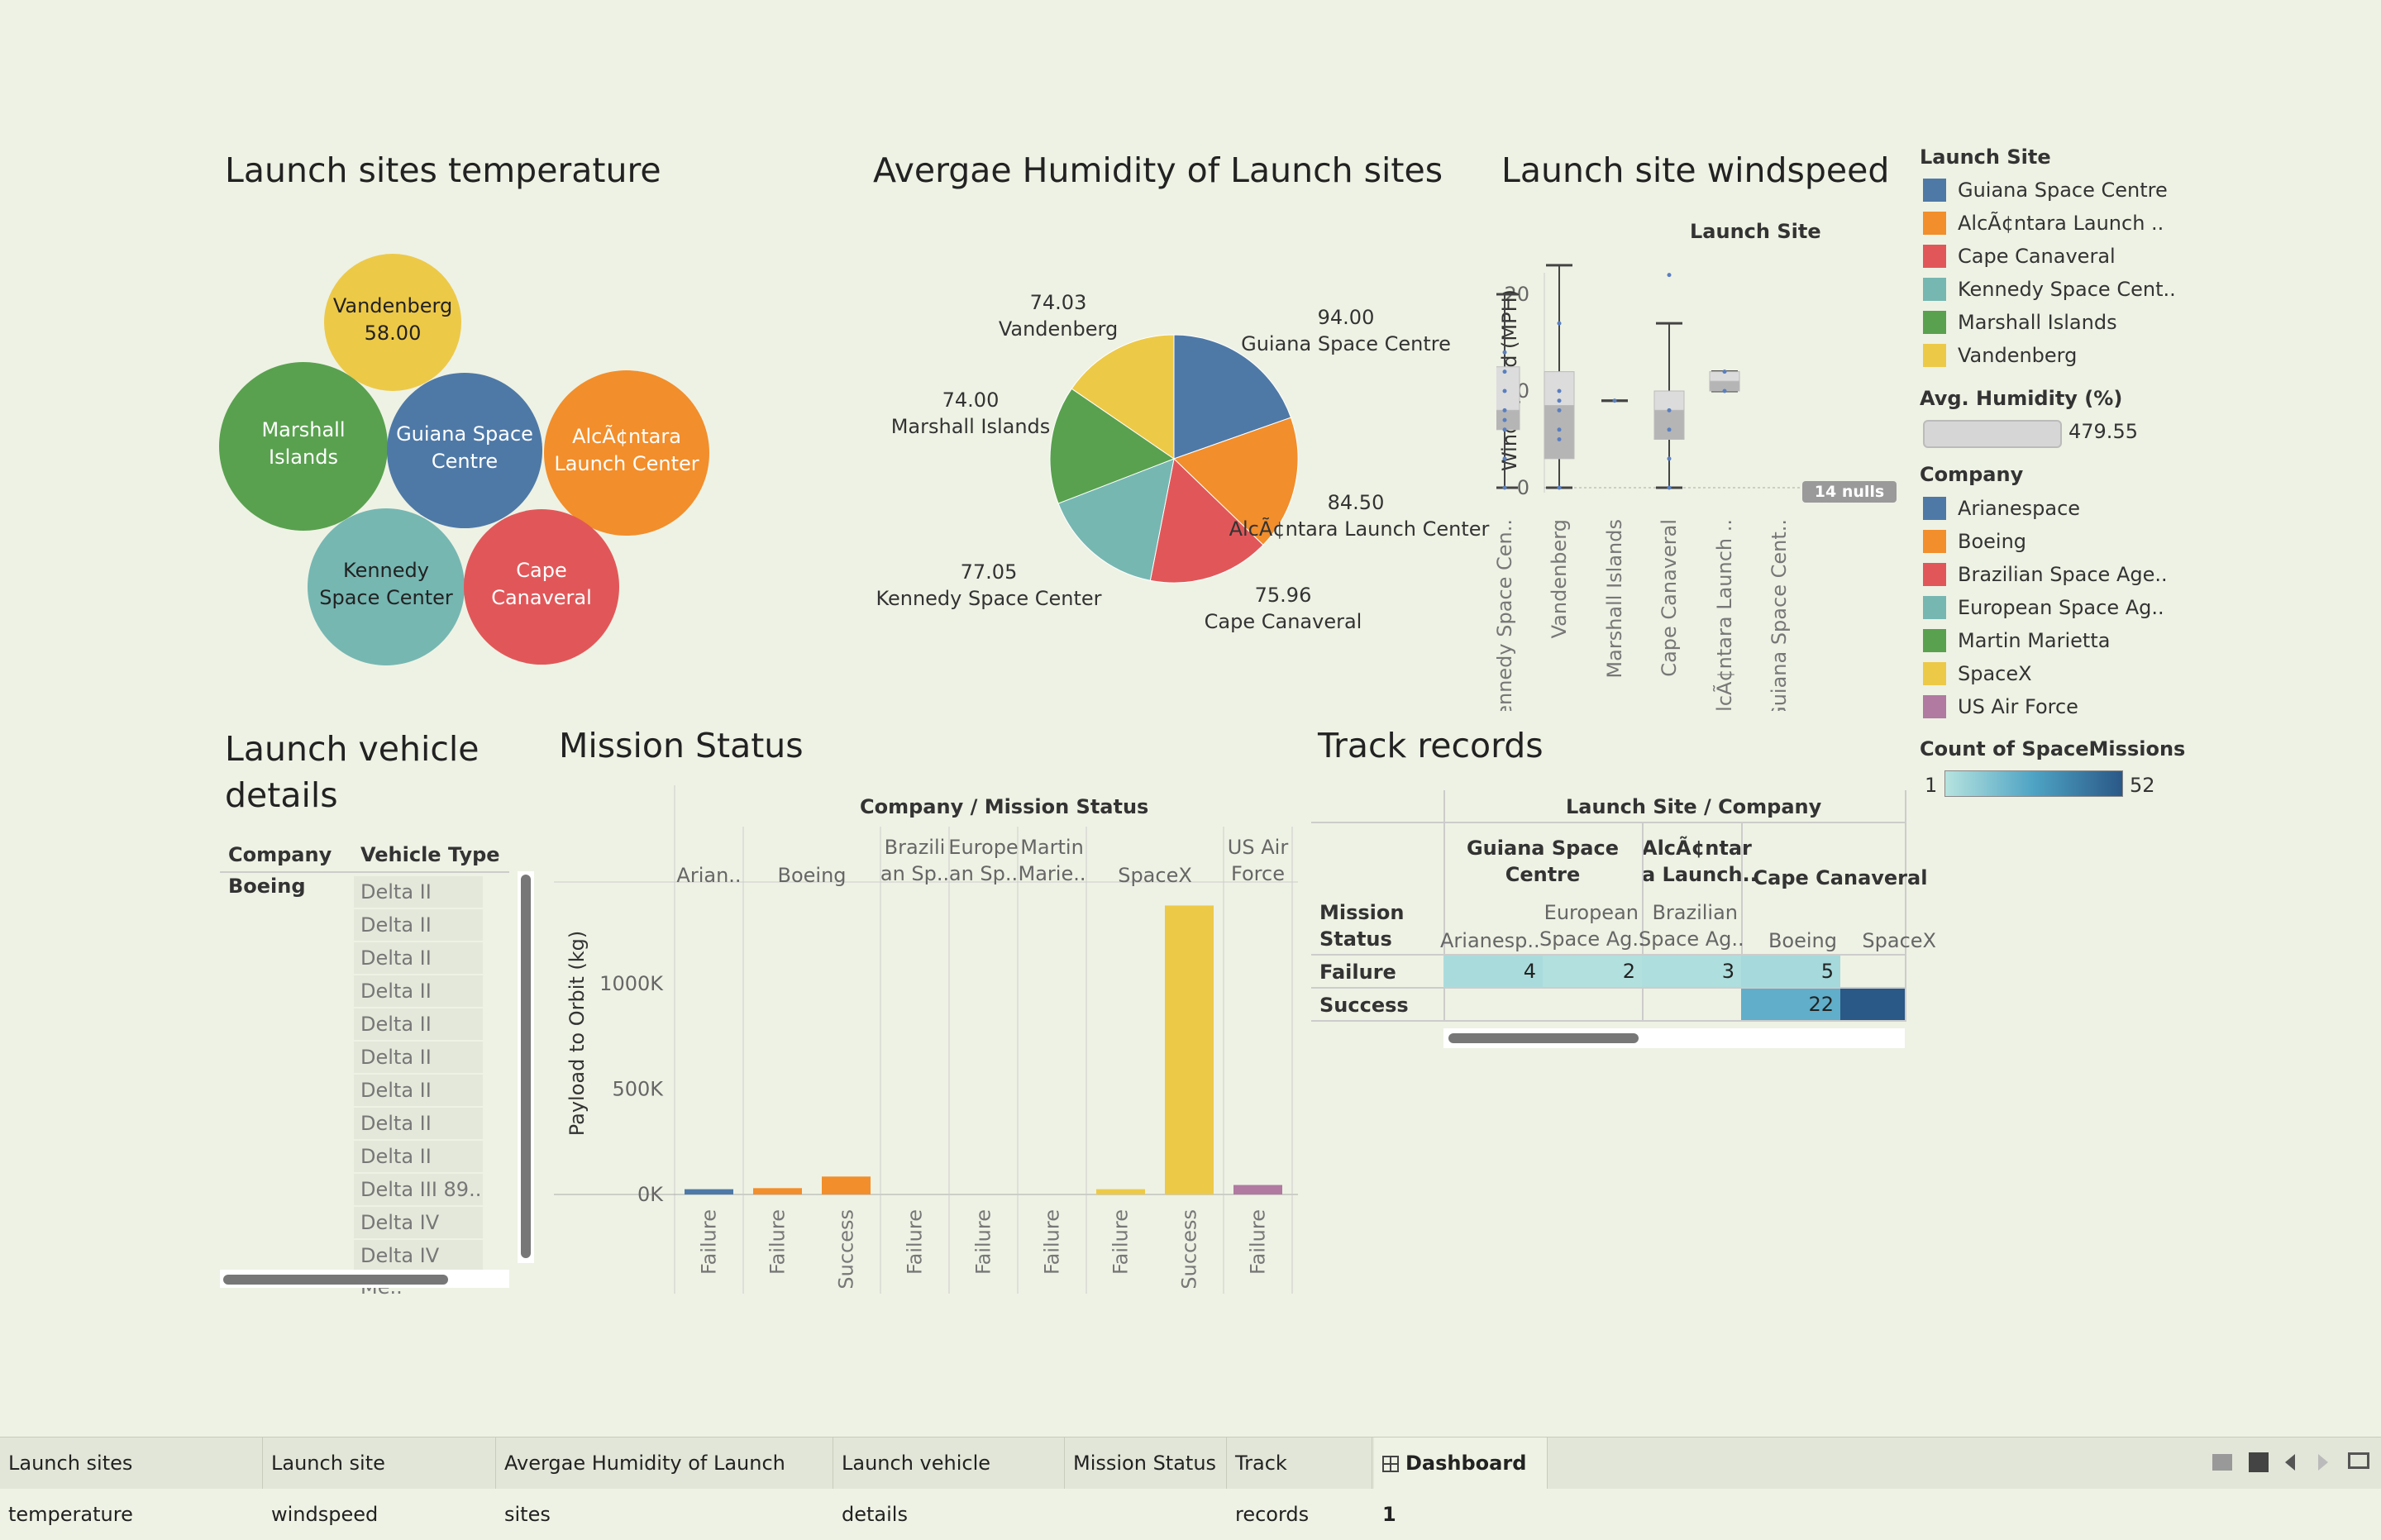 This screenshot has height=1540, width=2381. I want to click on track-row-label: Failure, so click(1358, 972).